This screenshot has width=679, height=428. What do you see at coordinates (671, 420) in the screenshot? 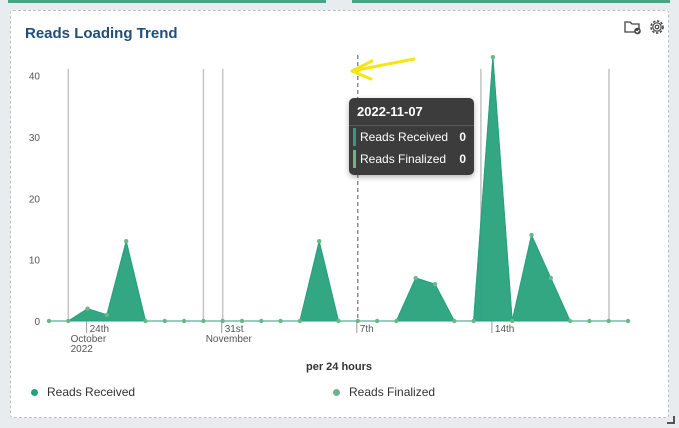
I see `resize-handle` at bounding box center [671, 420].